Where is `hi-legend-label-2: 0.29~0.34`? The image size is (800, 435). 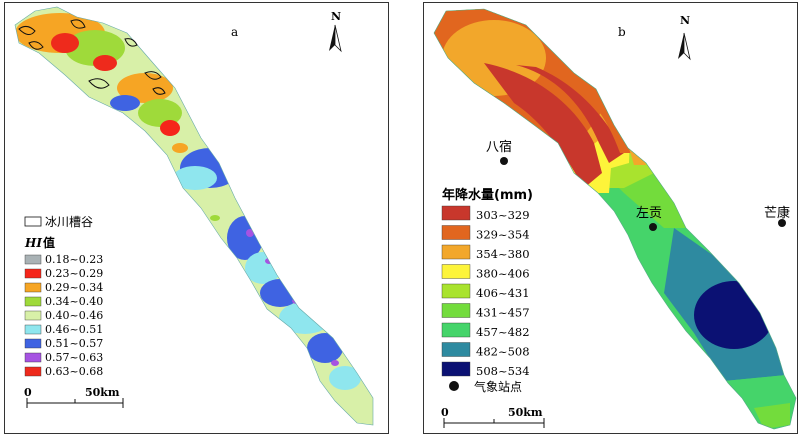
hi-legend-label-2: 0.29~0.34 is located at coordinates (74, 287).